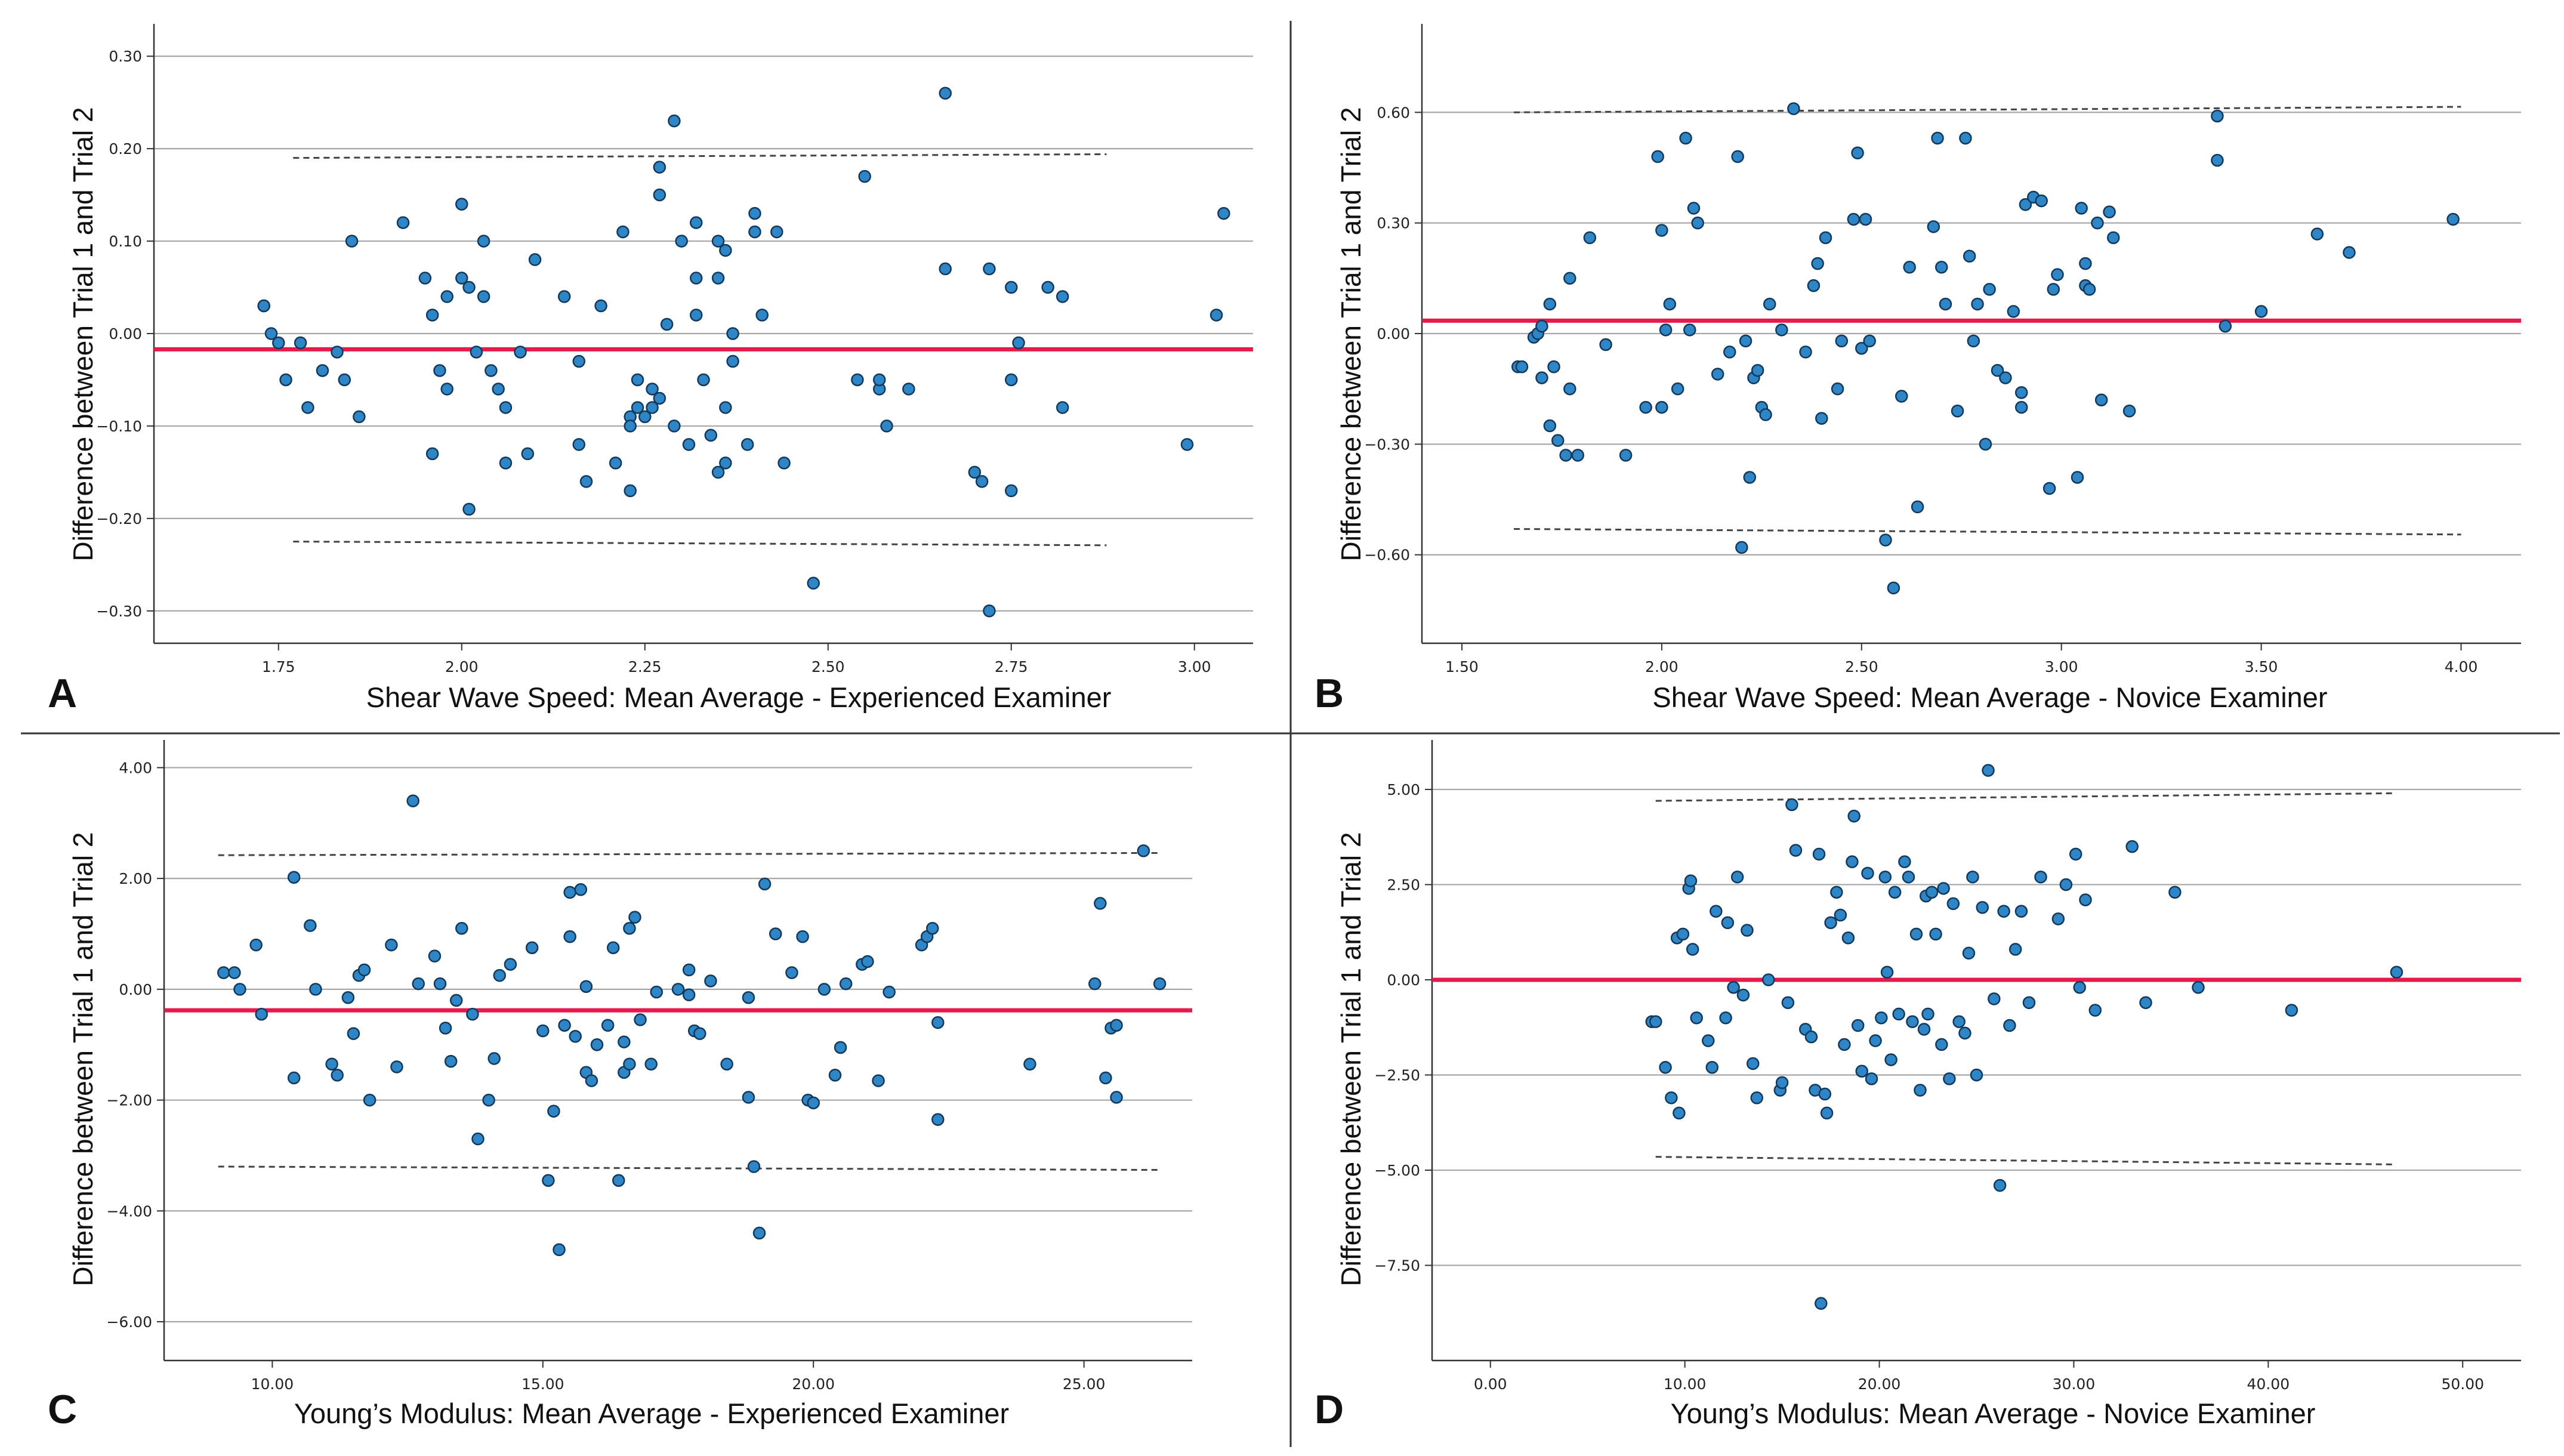 Image resolution: width=2564 pixels, height=1456 pixels. I want to click on y-tick-label-4: −4.00, so click(129, 1211).